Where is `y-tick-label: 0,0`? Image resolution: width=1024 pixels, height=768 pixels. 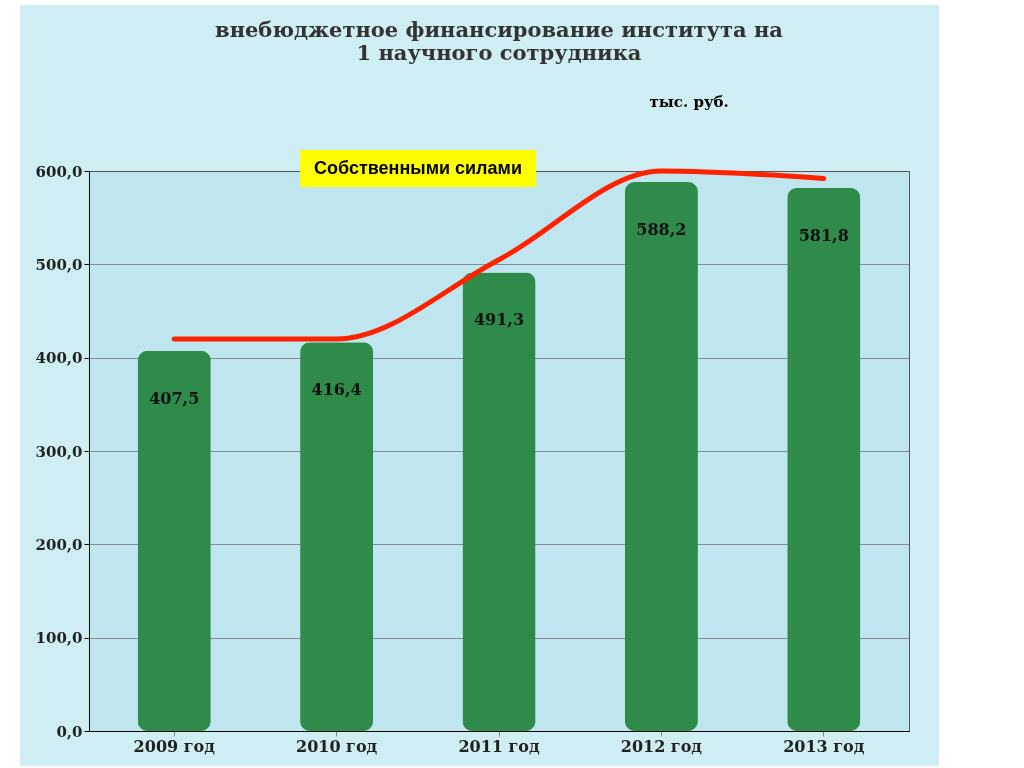 y-tick-label: 0,0 is located at coordinates (69, 731).